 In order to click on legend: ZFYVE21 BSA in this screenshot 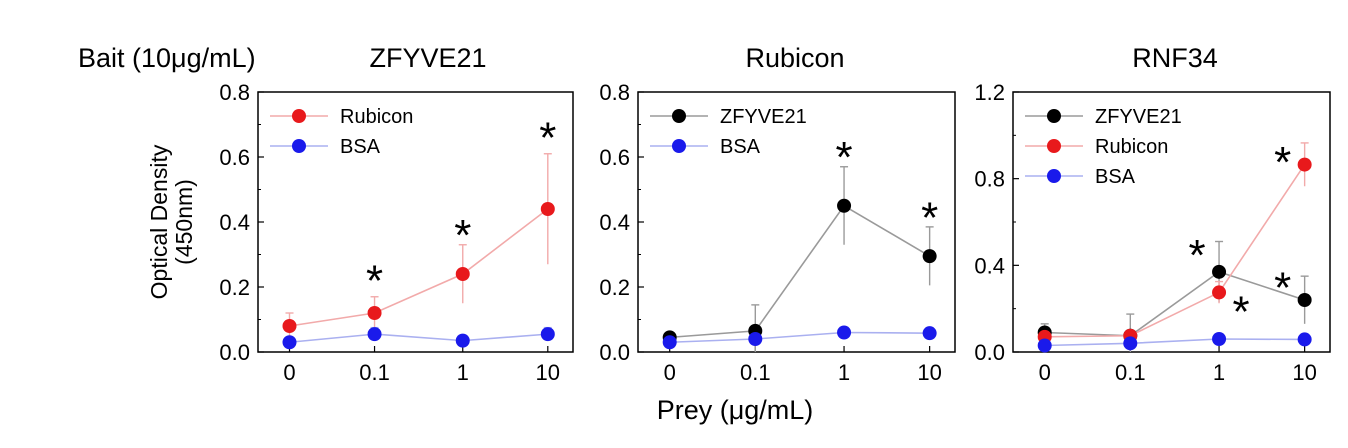, I will do `click(728, 132)`.